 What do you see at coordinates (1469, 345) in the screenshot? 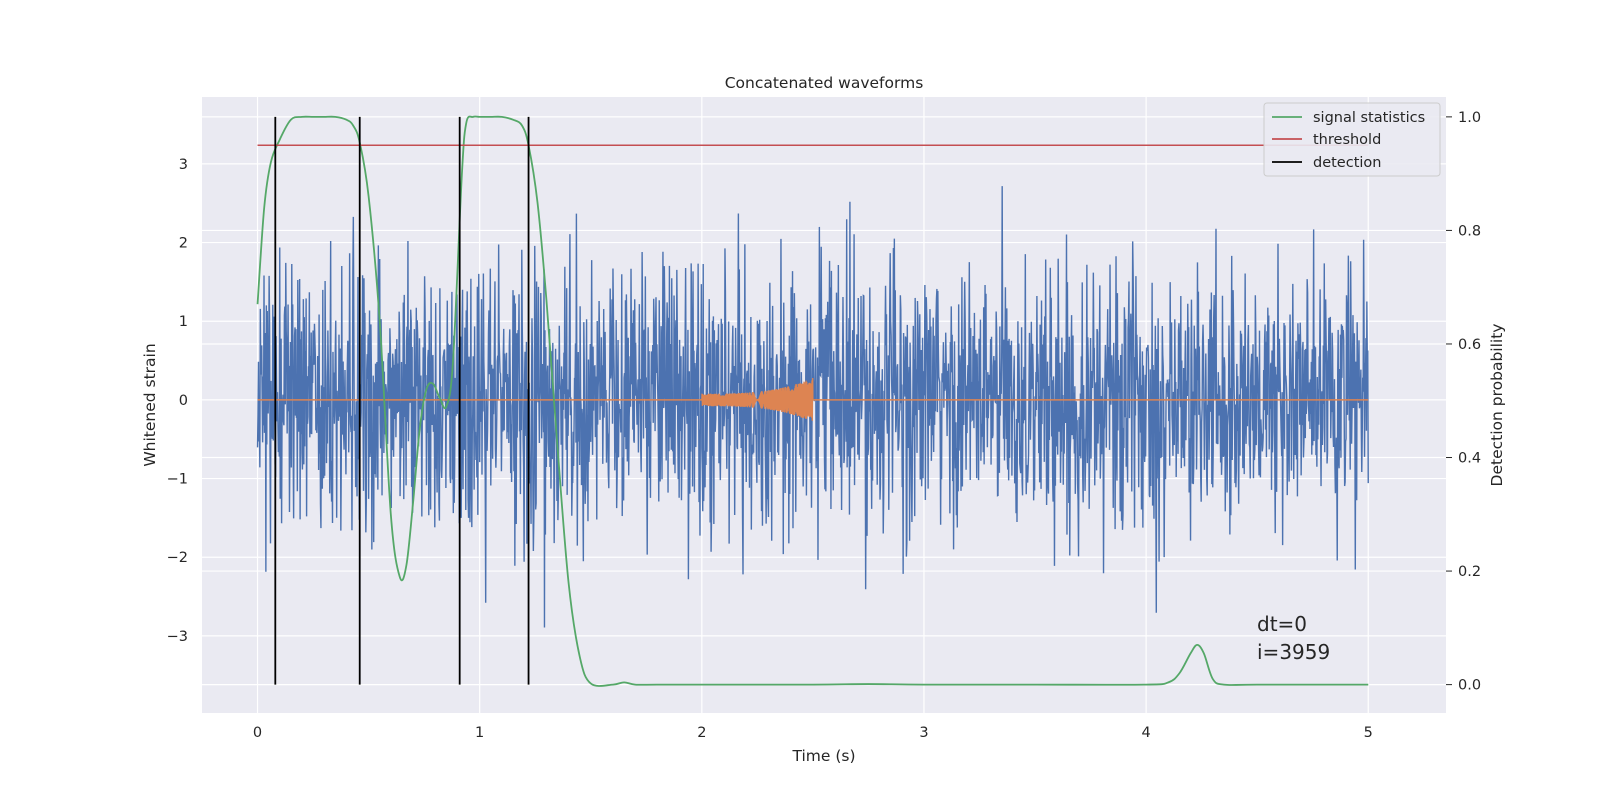
I see `y2-tick-label: 0.6` at bounding box center [1469, 345].